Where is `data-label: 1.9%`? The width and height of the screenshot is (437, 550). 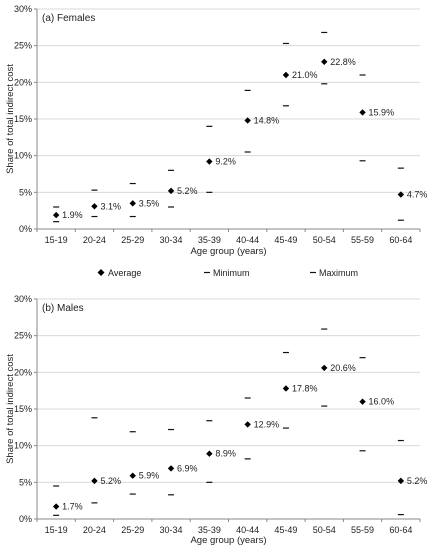
data-label: 1.9% is located at coordinates (72, 215).